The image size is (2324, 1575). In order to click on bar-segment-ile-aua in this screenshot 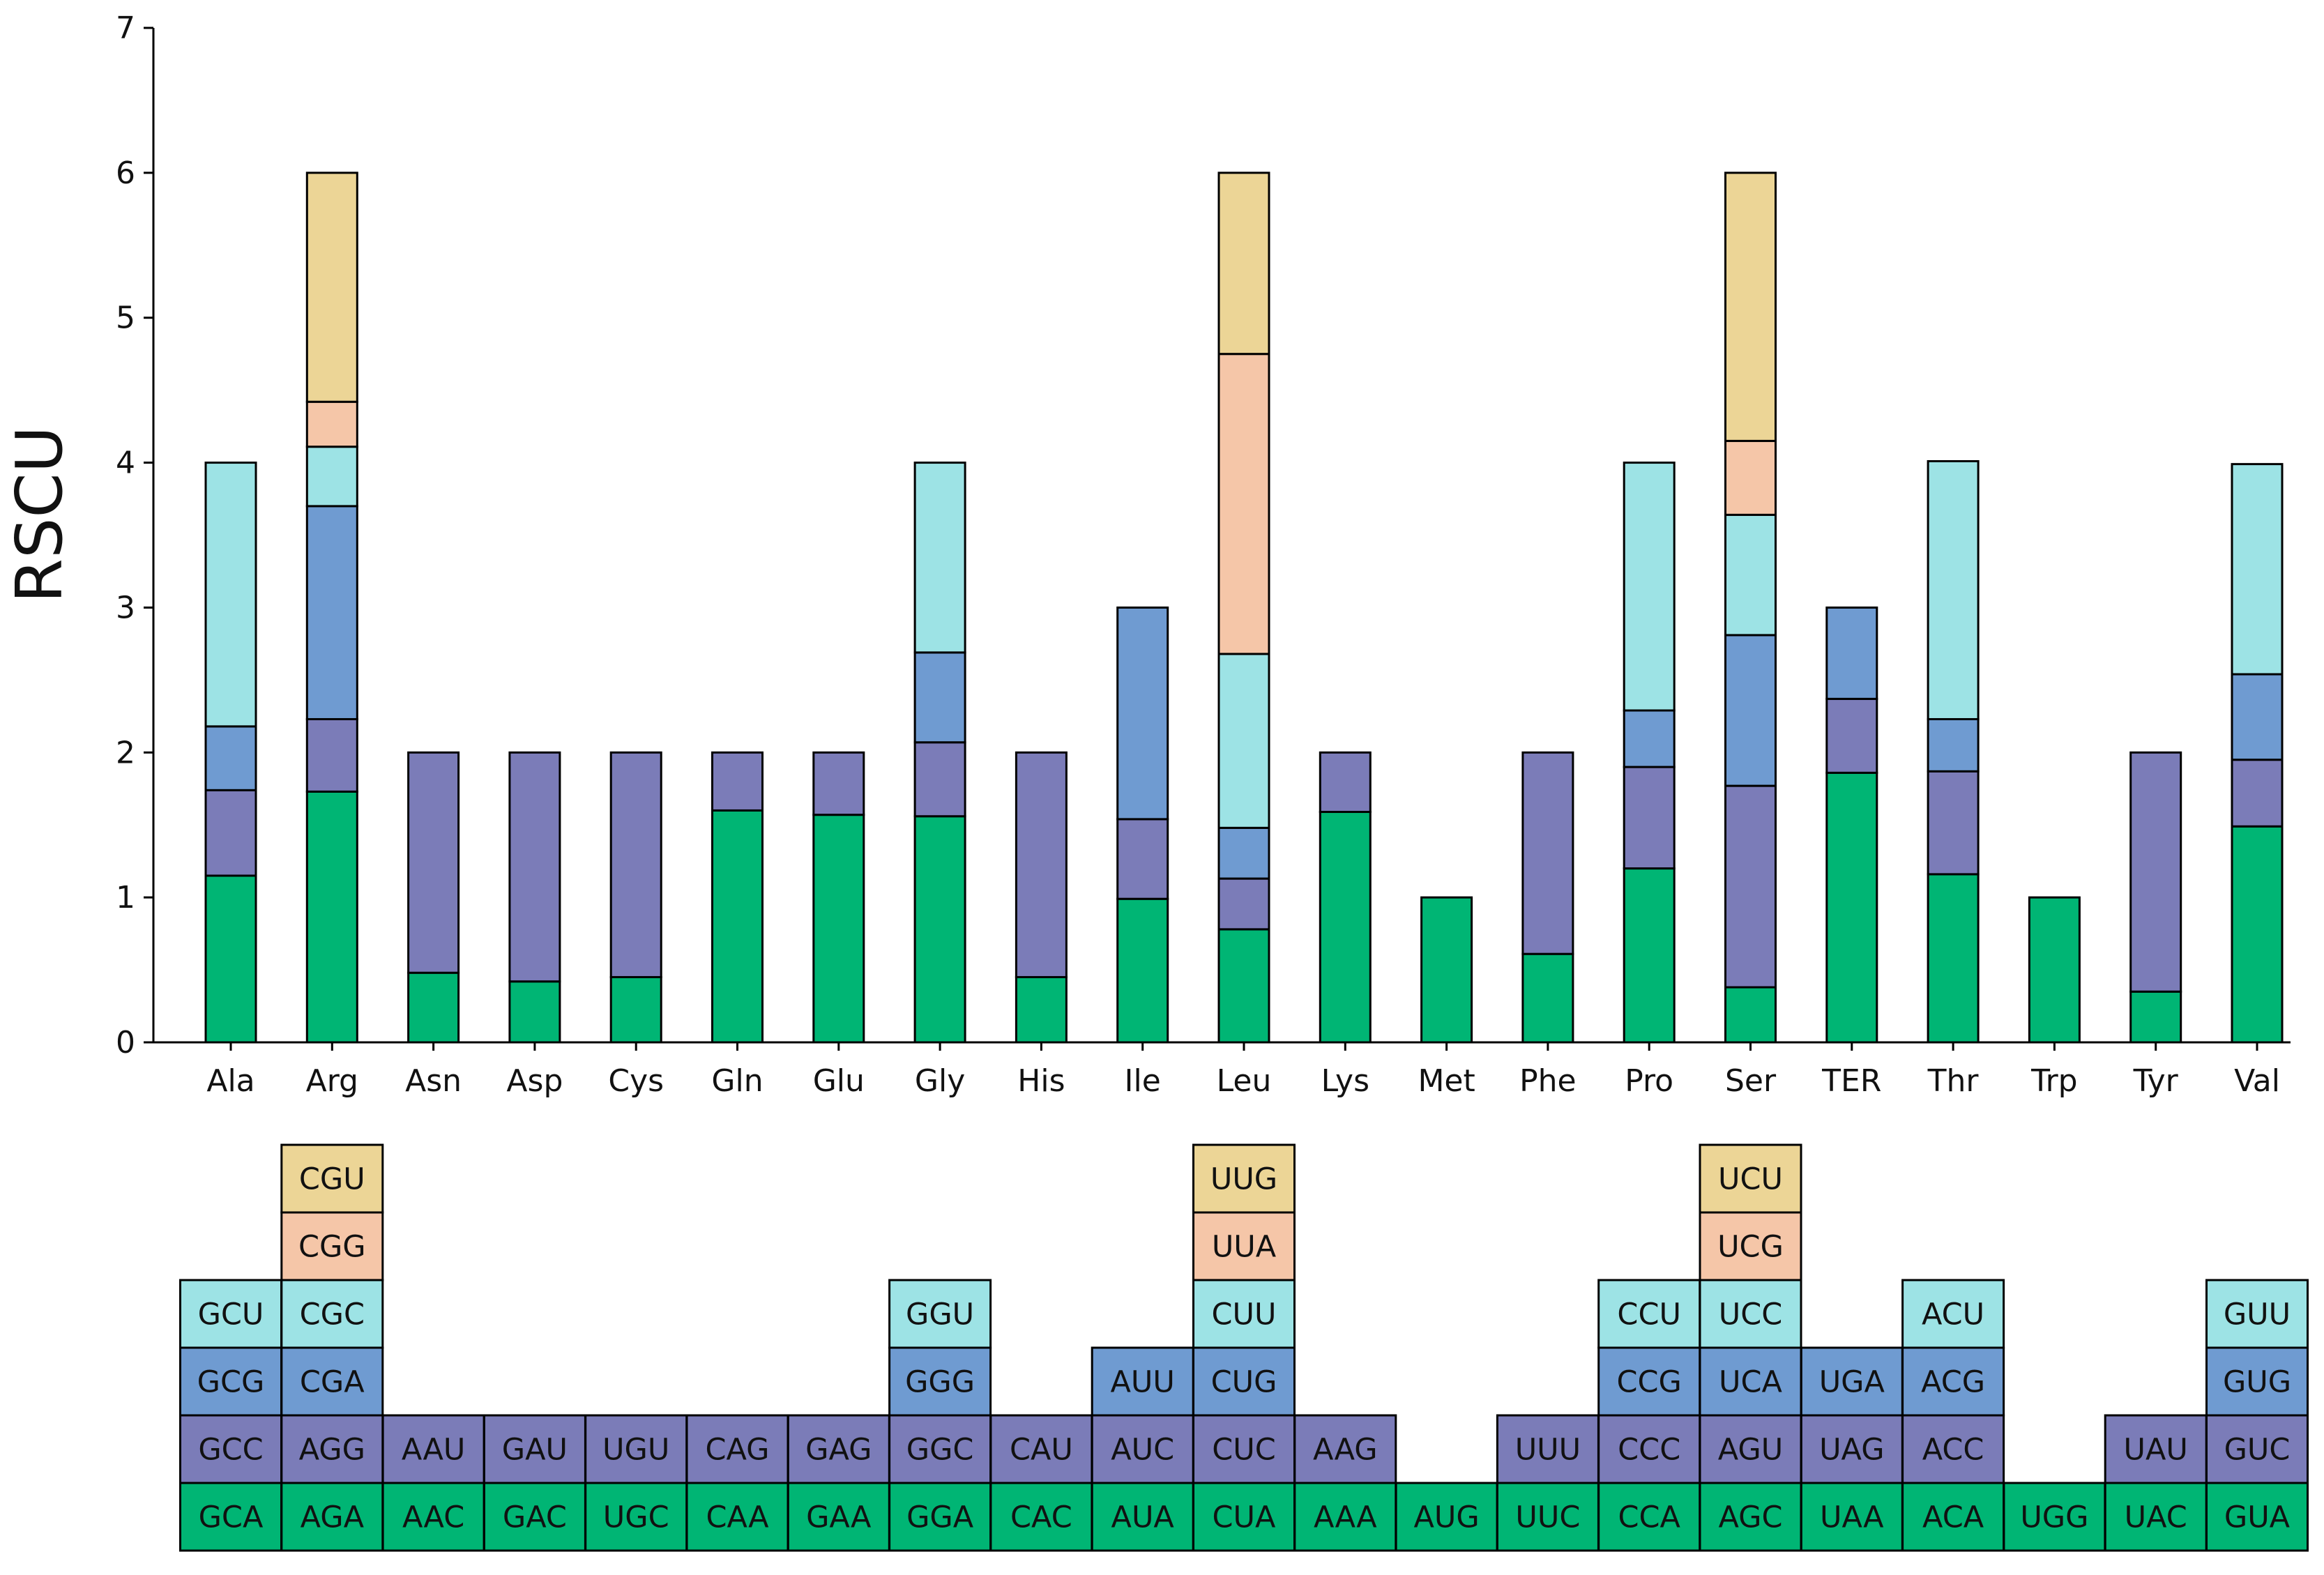, I will do `click(1142, 971)`.